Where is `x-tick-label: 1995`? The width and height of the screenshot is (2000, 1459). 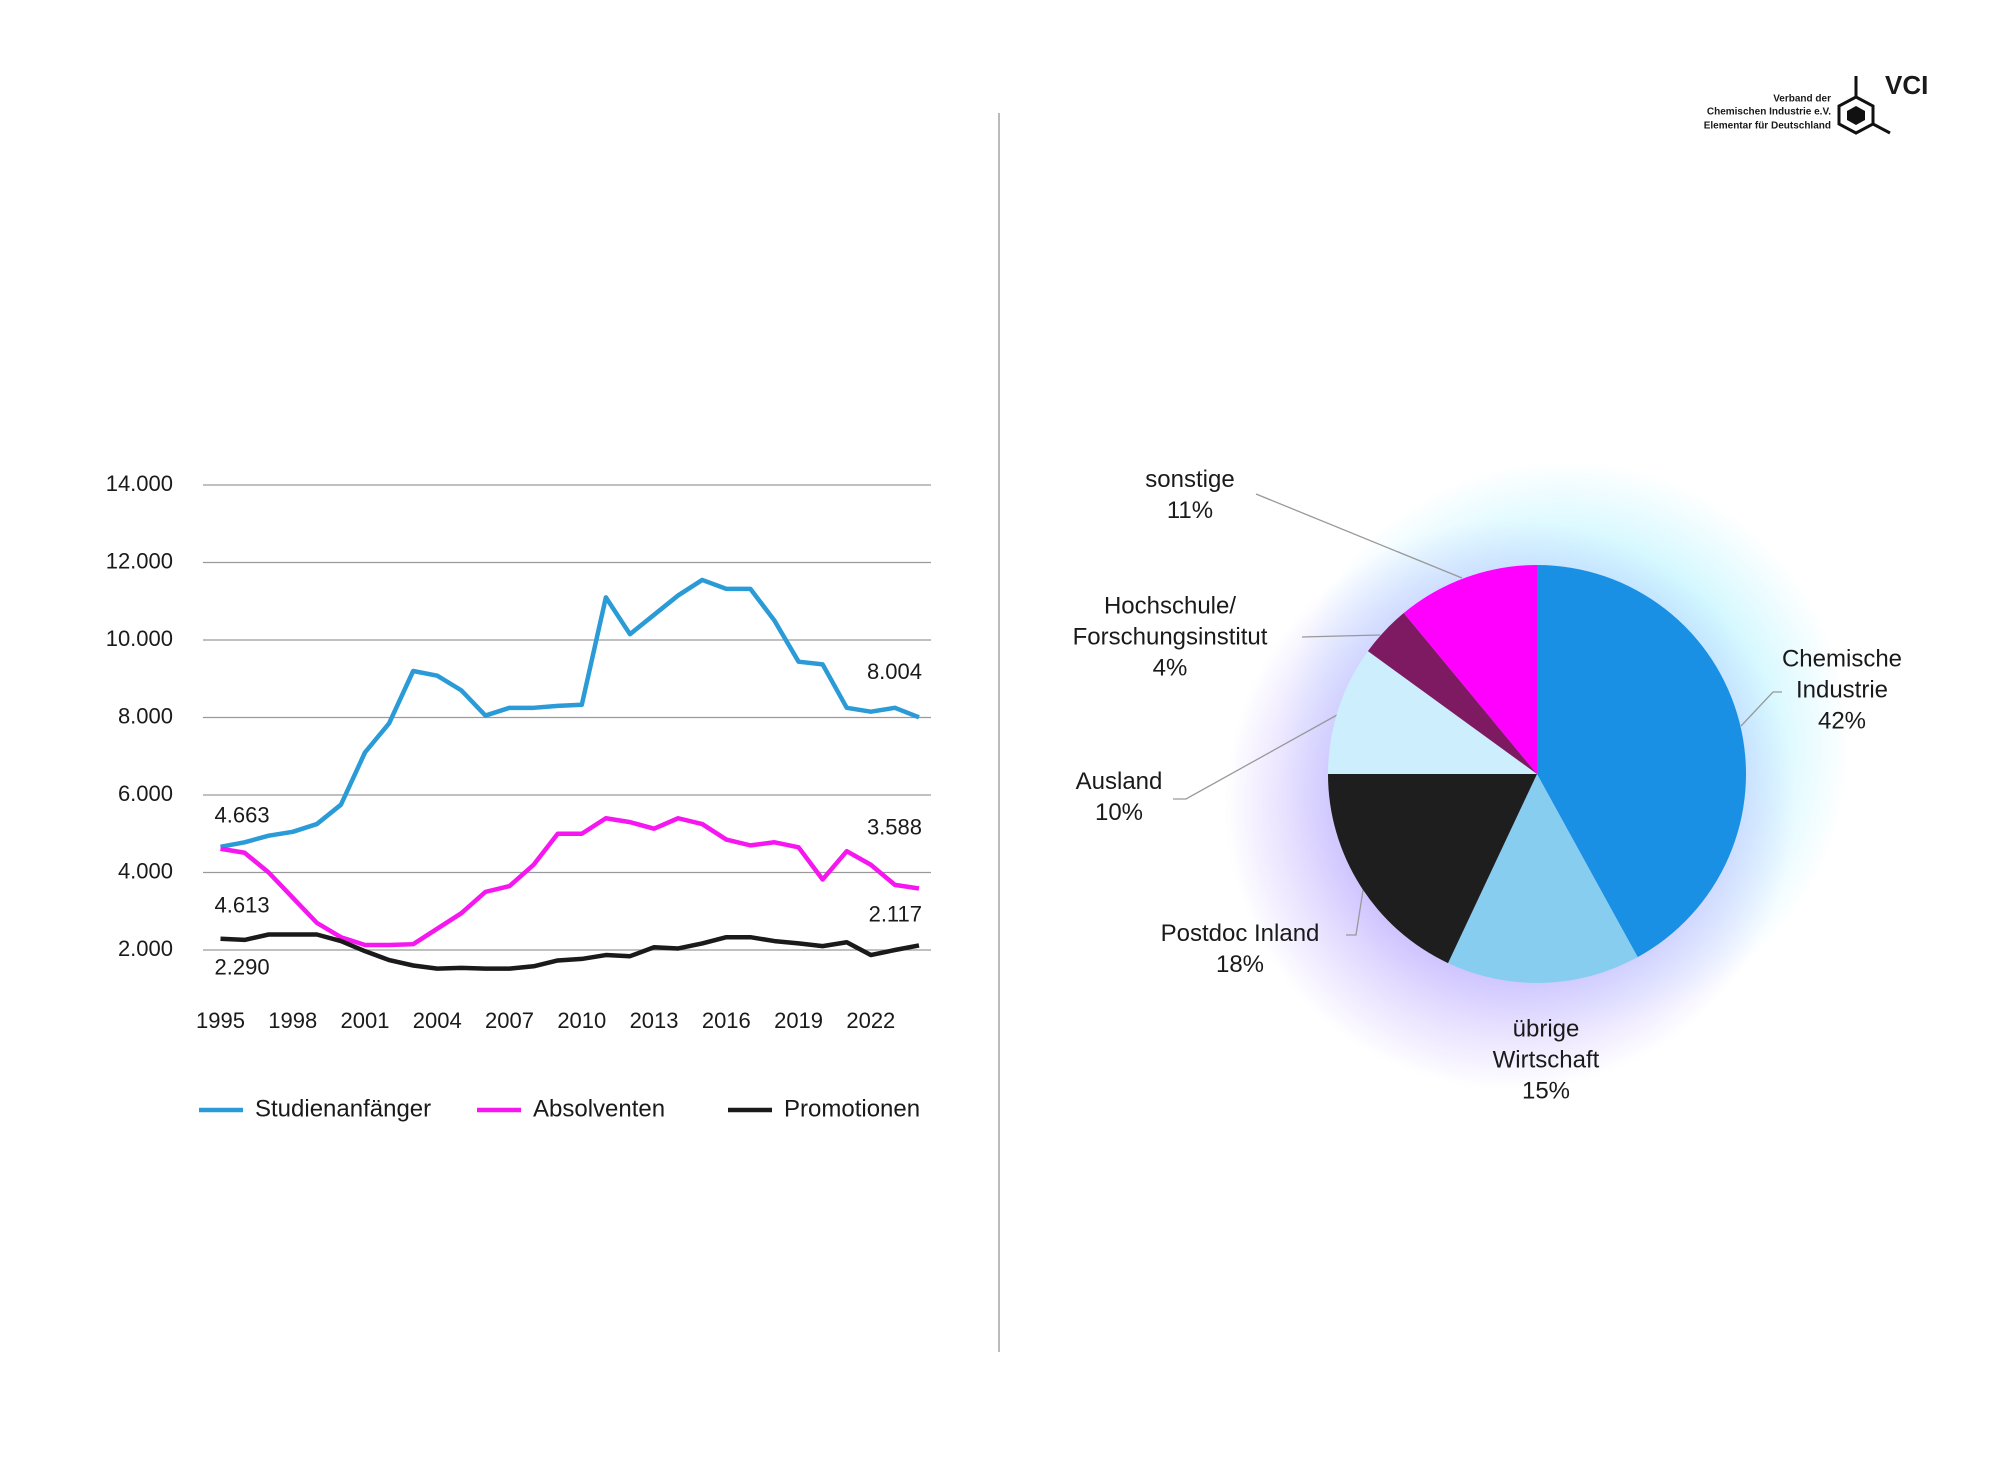
x-tick-label: 1995 is located at coordinates (220, 1020).